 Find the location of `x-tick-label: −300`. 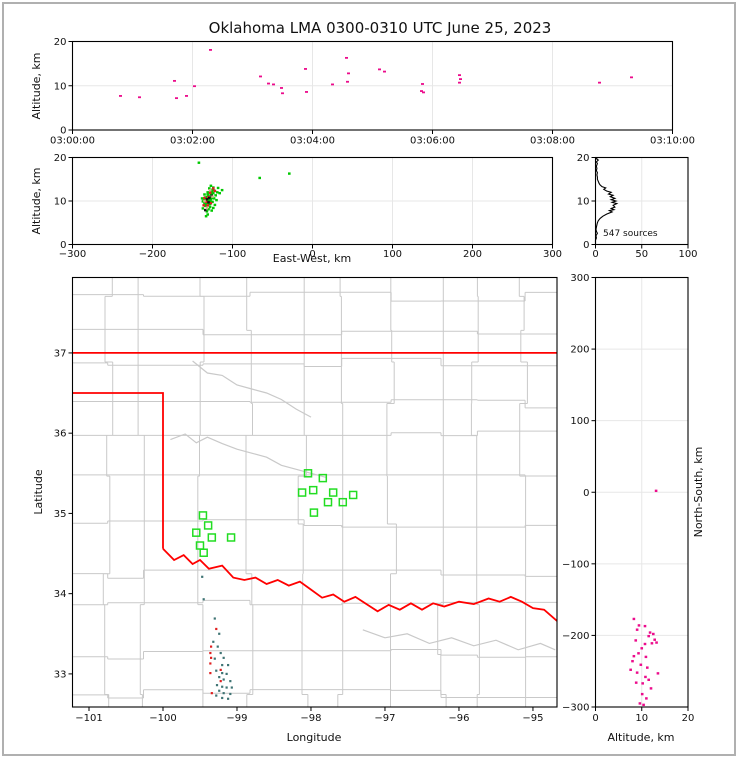

x-tick-label: −300 is located at coordinates (72, 254).